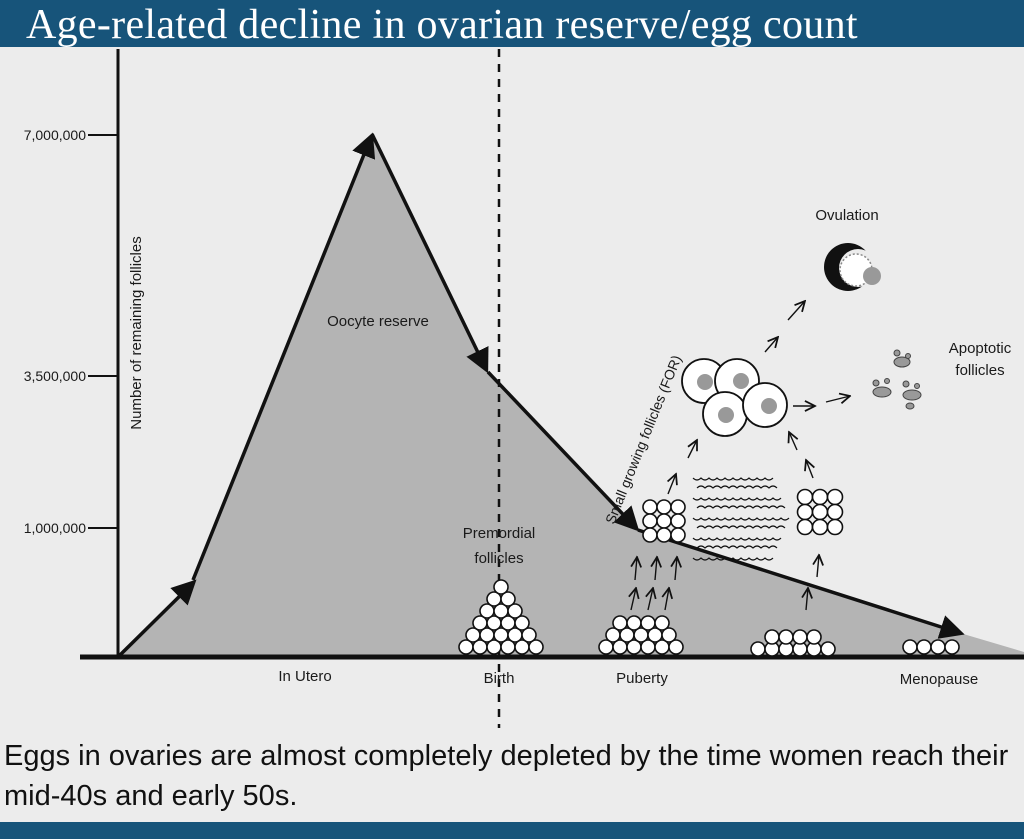 The height and width of the screenshot is (839, 1024). Describe the element at coordinates (501, 617) in the screenshot. I see `birth-follicle-pile` at that location.